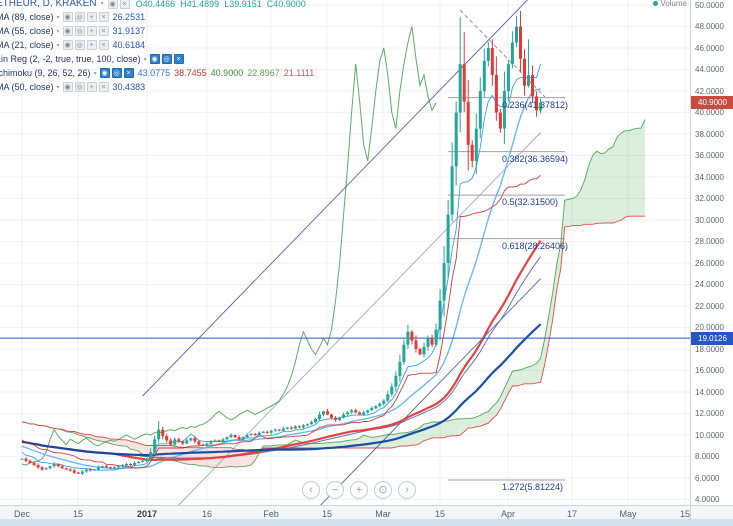 This screenshot has height=526, width=733. Describe the element at coordinates (709, 5) in the screenshot. I see `price-tick: 50.0000` at that location.